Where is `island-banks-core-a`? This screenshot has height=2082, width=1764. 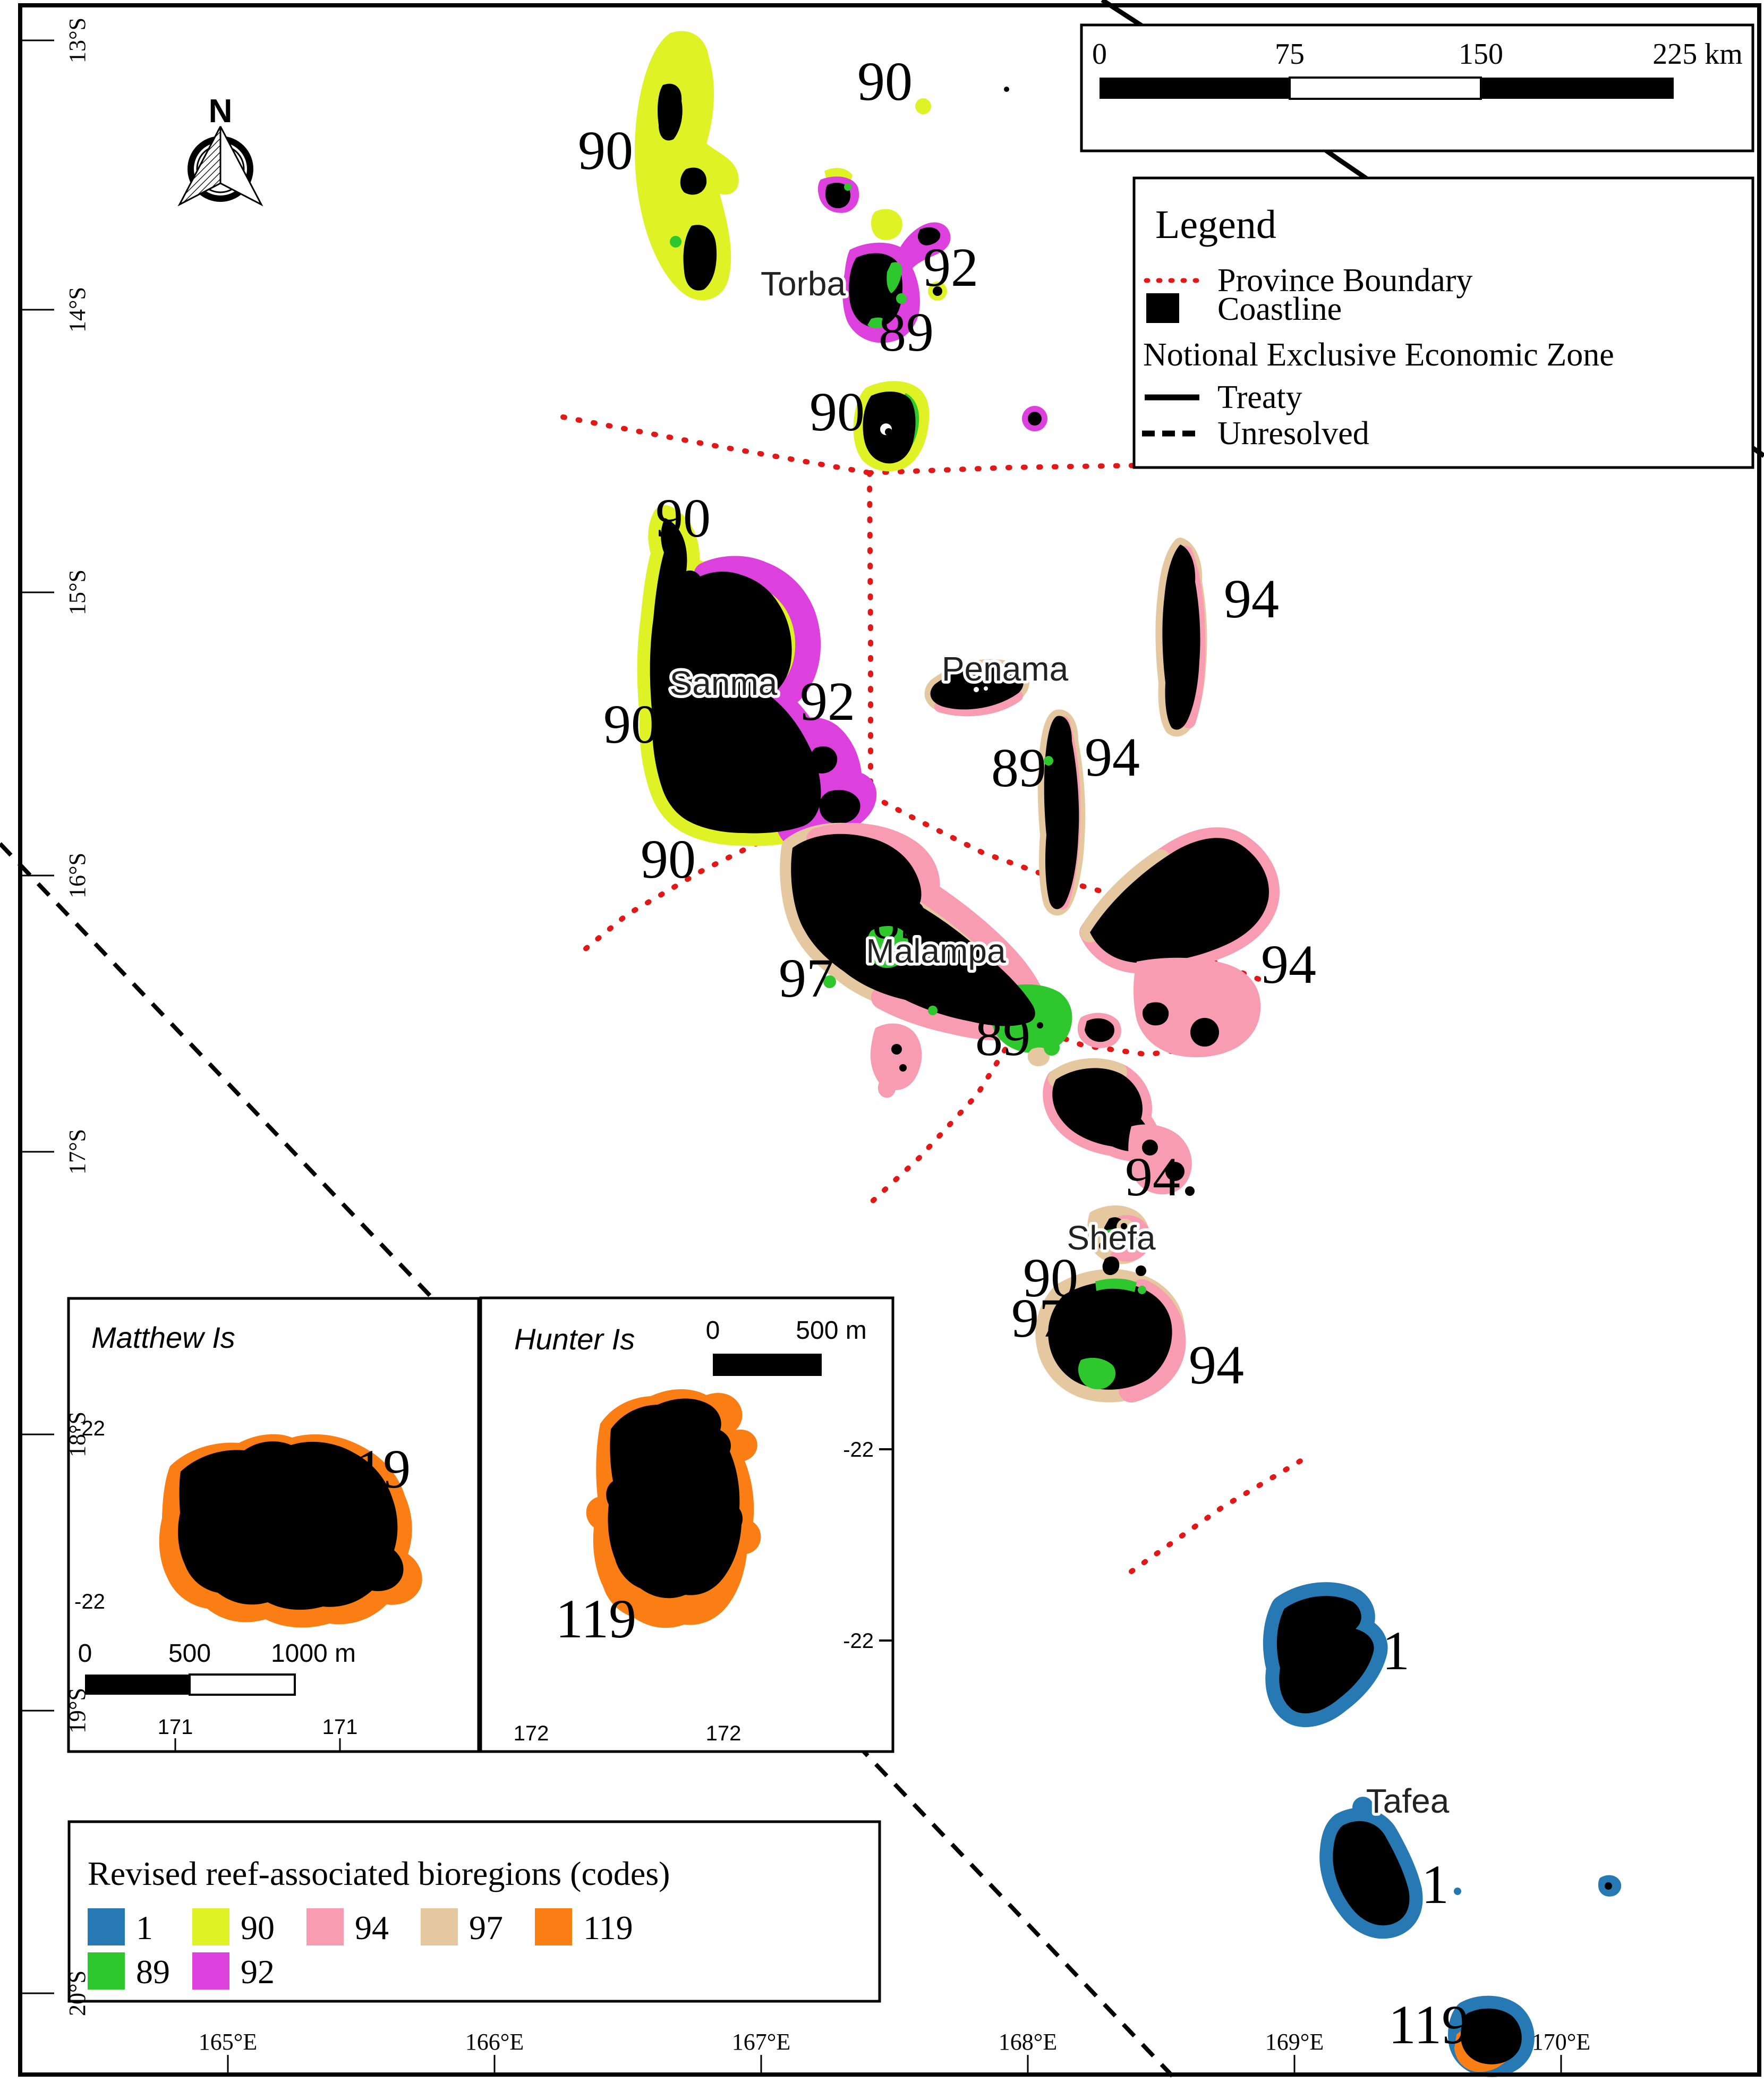
island-banks-core-a is located at coordinates (670, 112).